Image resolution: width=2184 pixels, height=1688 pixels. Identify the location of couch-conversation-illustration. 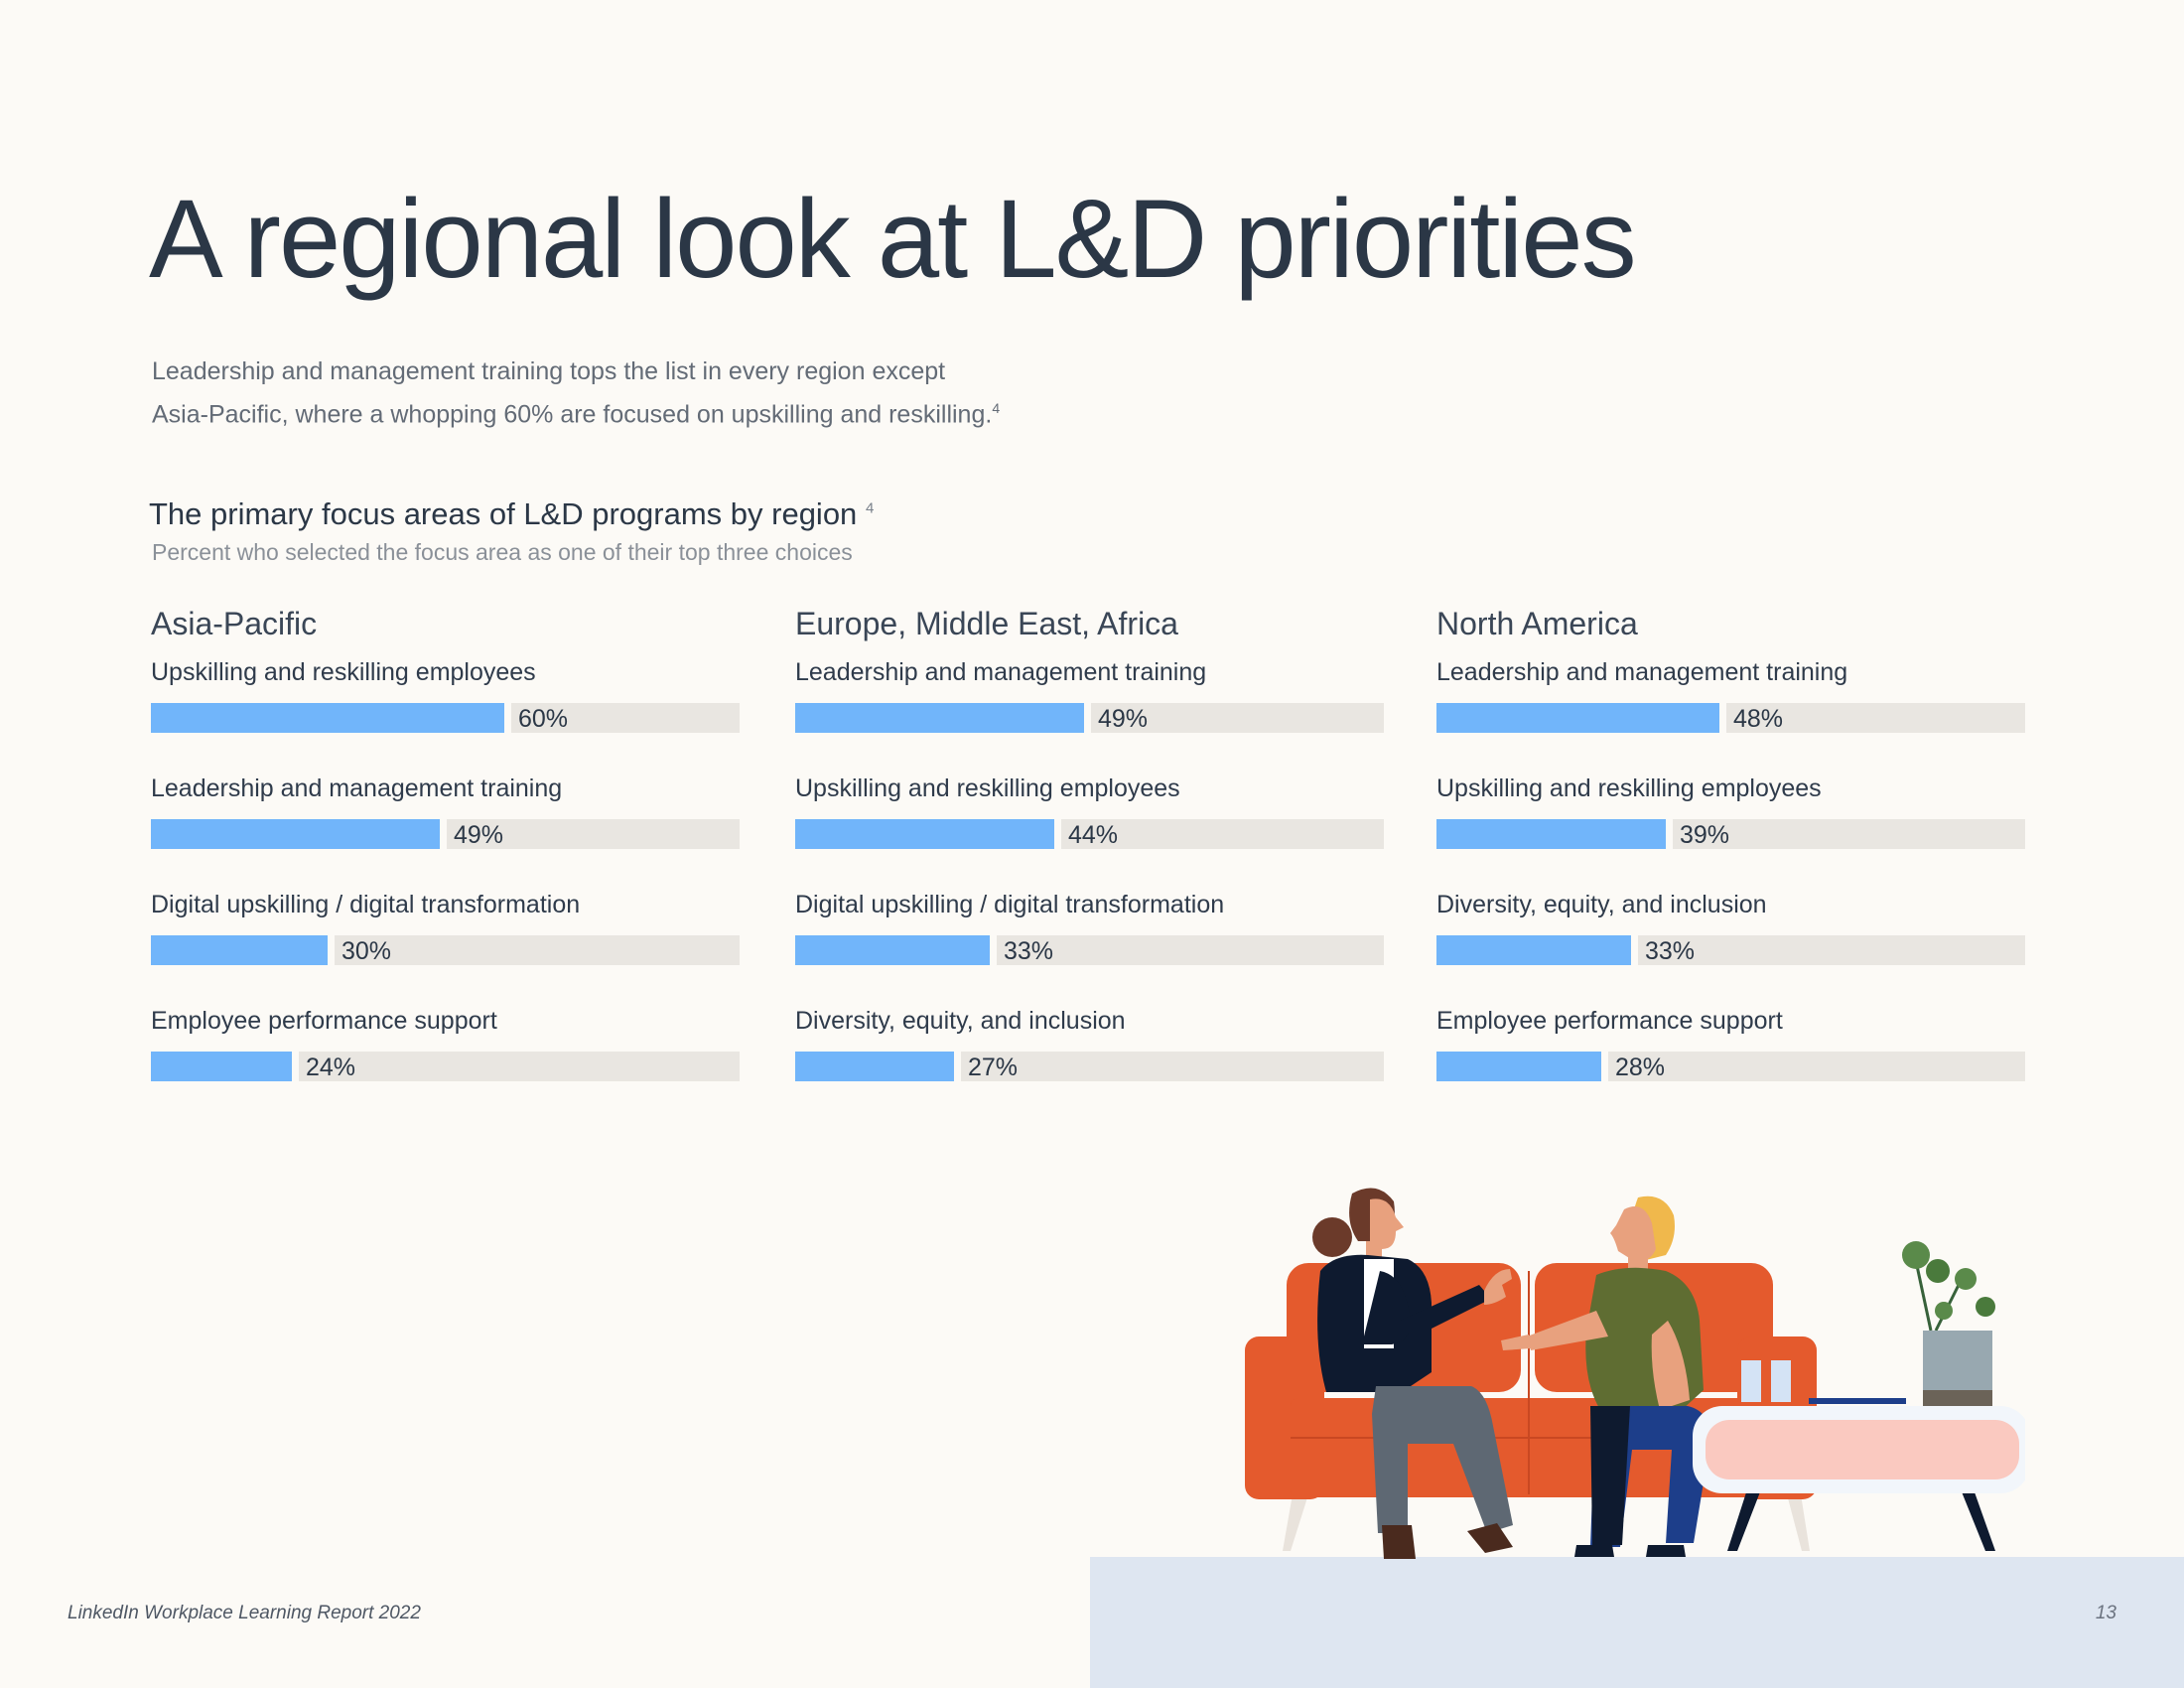
(1635, 1373).